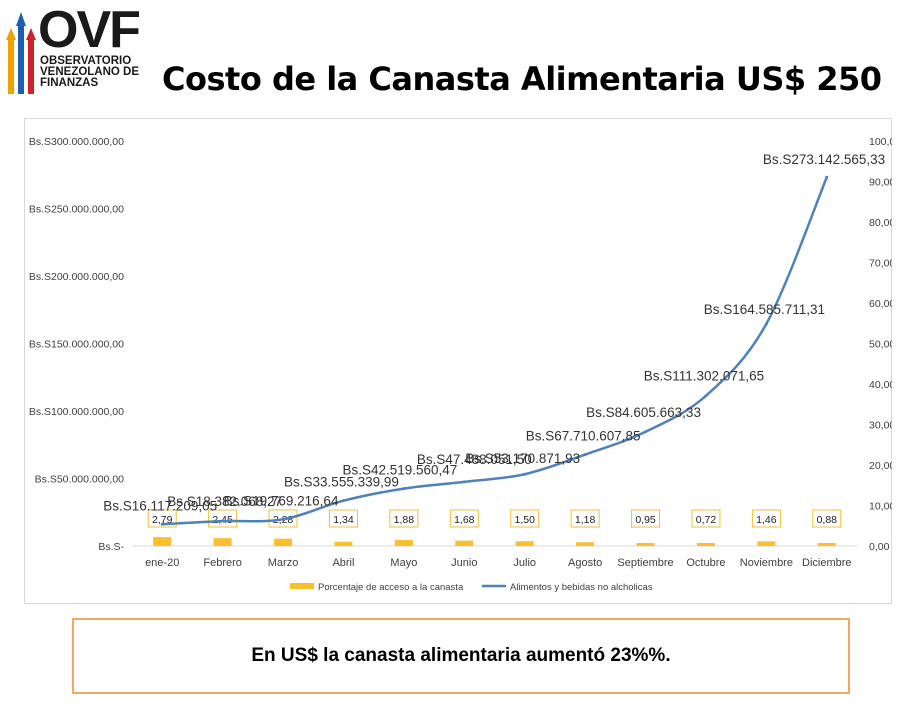 Image resolution: width=914 pixels, height=704 pixels. What do you see at coordinates (645, 563) in the screenshot?
I see `x-axis-tick-label: Septiembre` at bounding box center [645, 563].